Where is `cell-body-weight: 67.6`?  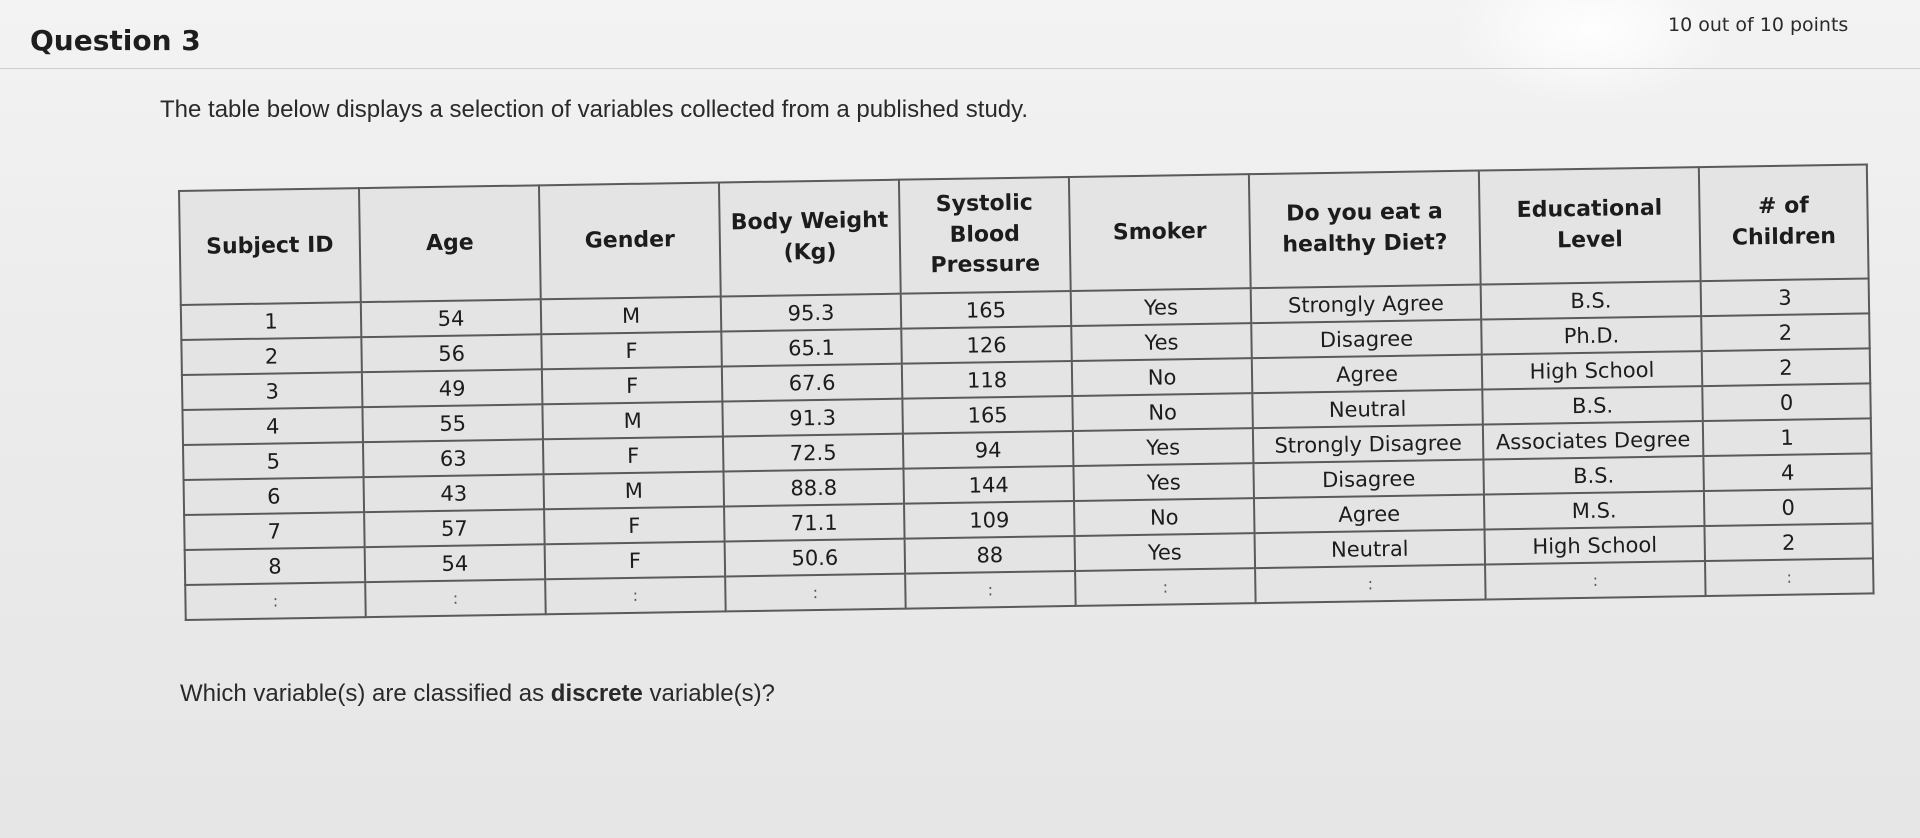
cell-body-weight: 67.6 is located at coordinates (812, 382).